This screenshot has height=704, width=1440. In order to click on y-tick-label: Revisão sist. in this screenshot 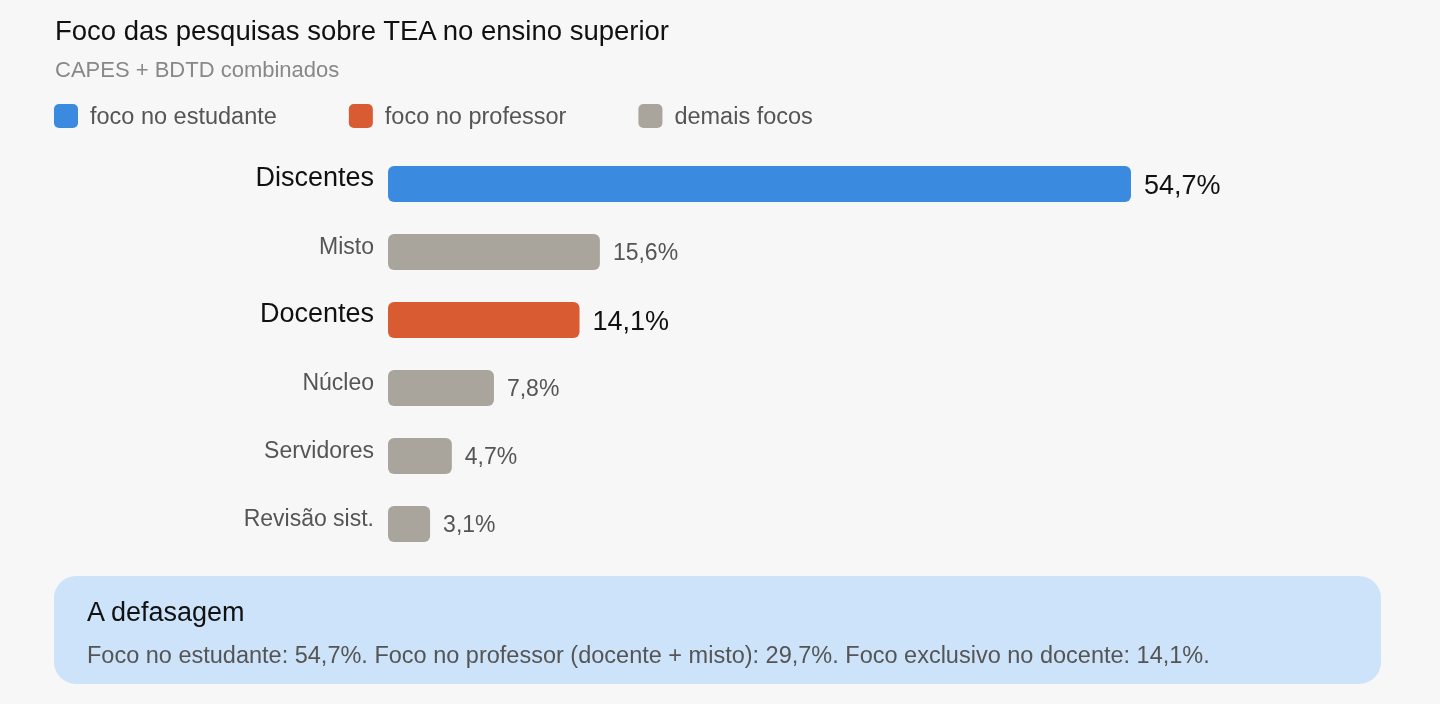, I will do `click(308, 518)`.